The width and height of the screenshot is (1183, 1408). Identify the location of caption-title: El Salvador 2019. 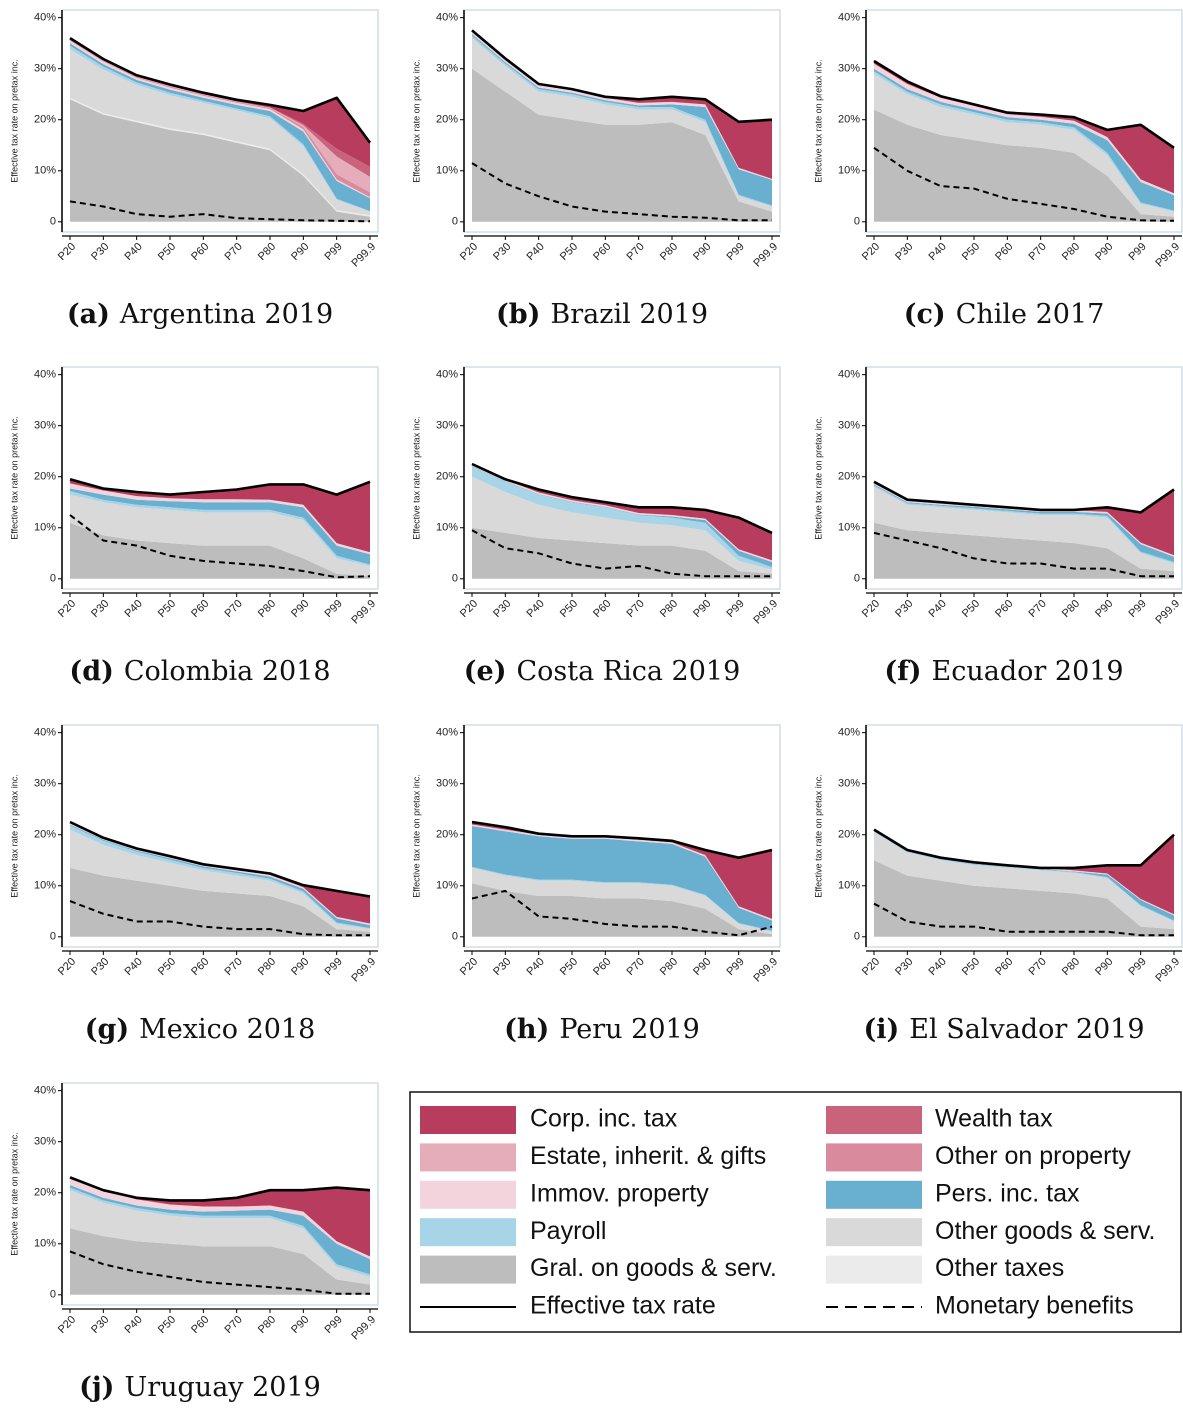
(1026, 1029).